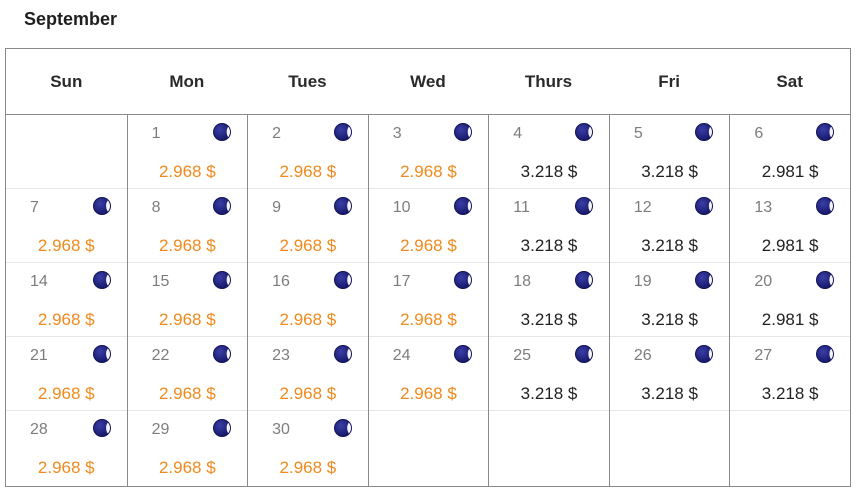 Image resolution: width=858 pixels, height=490 pixels. Describe the element at coordinates (669, 300) in the screenshot. I see `day-cell: 19 3.218 $` at that location.